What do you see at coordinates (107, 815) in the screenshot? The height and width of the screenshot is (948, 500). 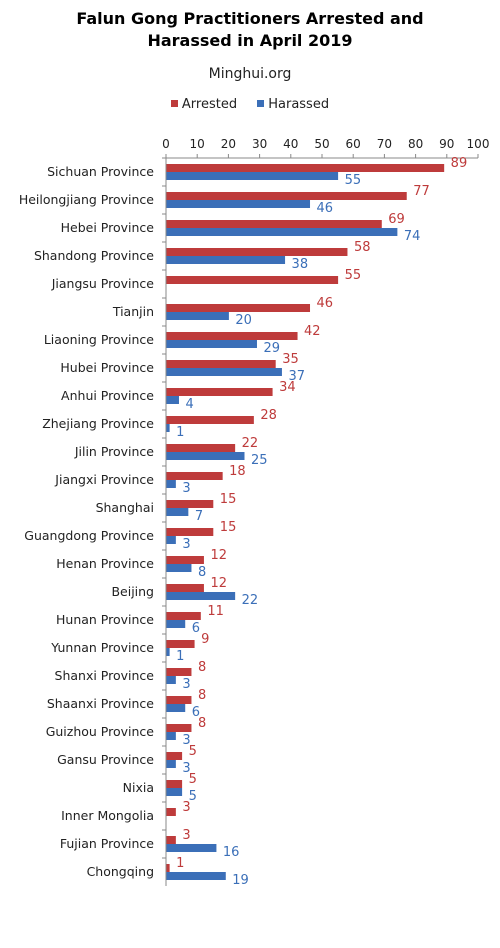 I see `category-label: Inner Mongolia` at bounding box center [107, 815].